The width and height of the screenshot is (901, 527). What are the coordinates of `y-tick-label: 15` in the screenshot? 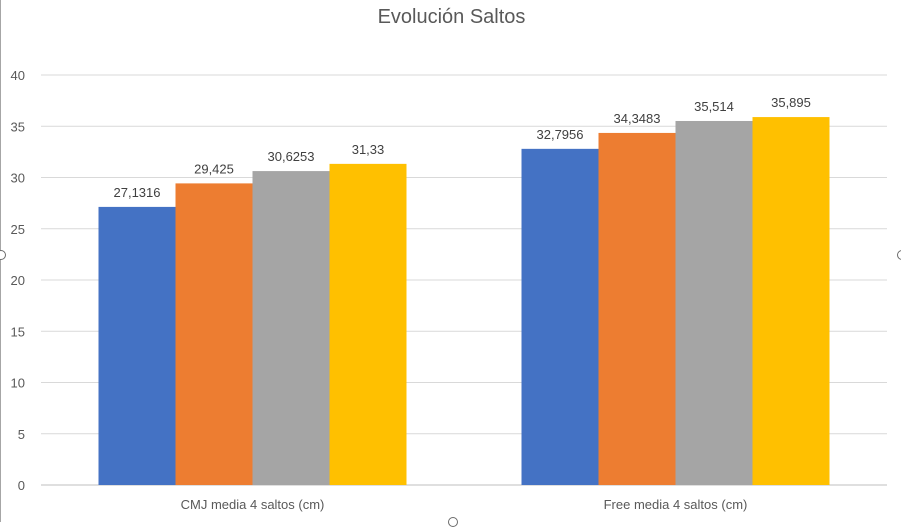 It's located at (18, 331).